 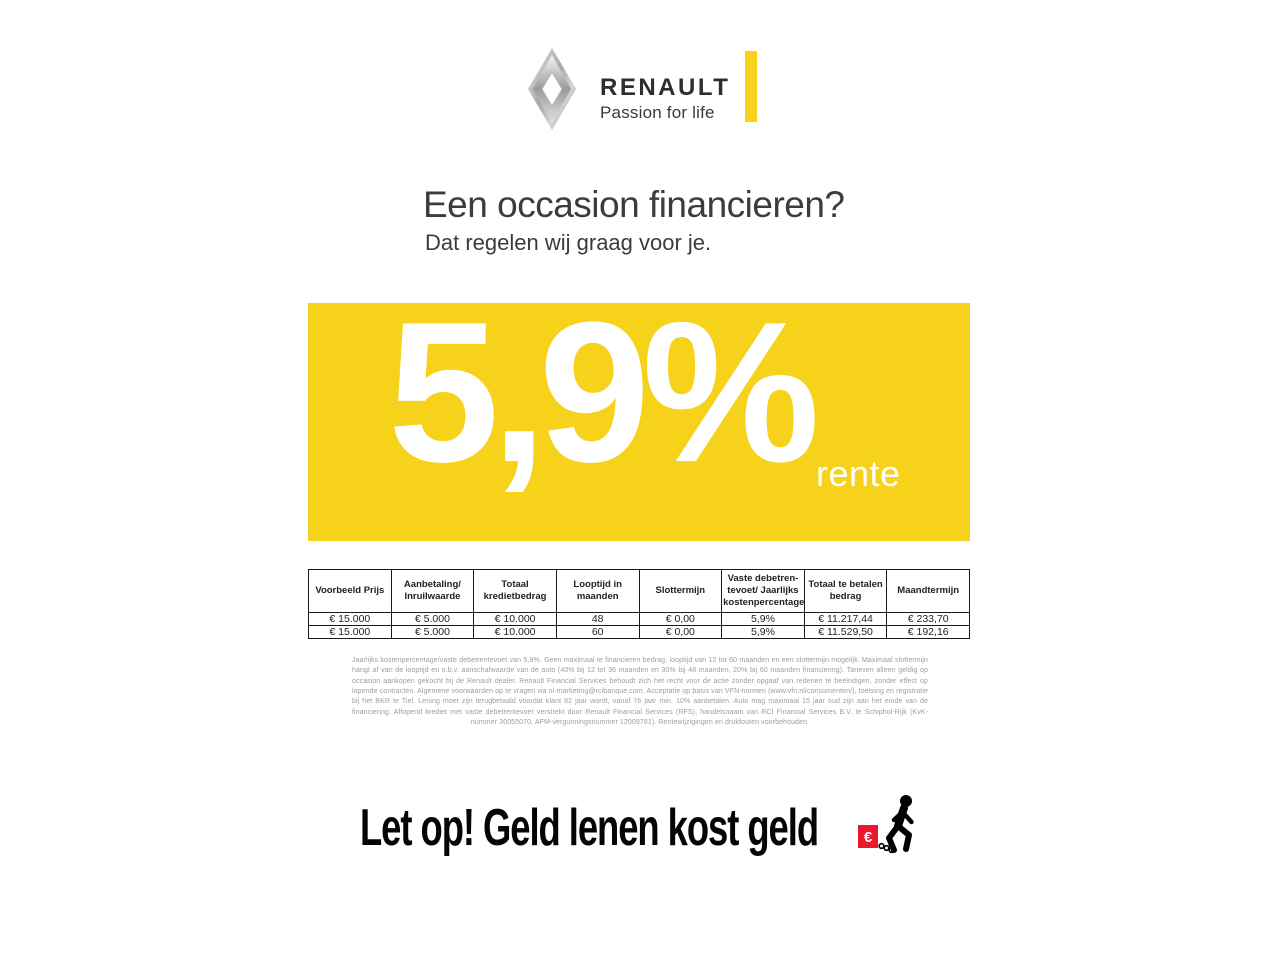 What do you see at coordinates (665, 87) in the screenshot?
I see `brand-name: RENAULT` at bounding box center [665, 87].